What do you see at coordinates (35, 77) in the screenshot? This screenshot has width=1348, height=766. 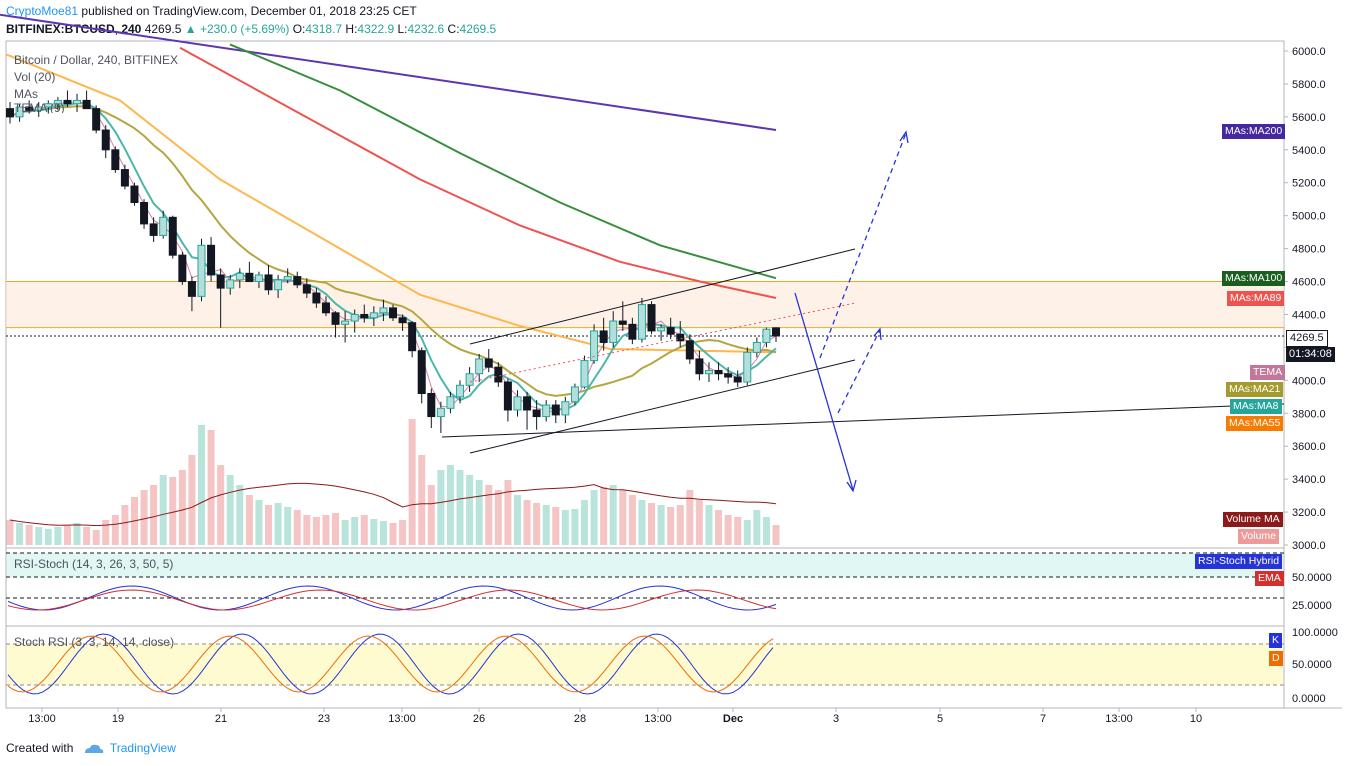 I see `vol-legend: Vol (20)` at bounding box center [35, 77].